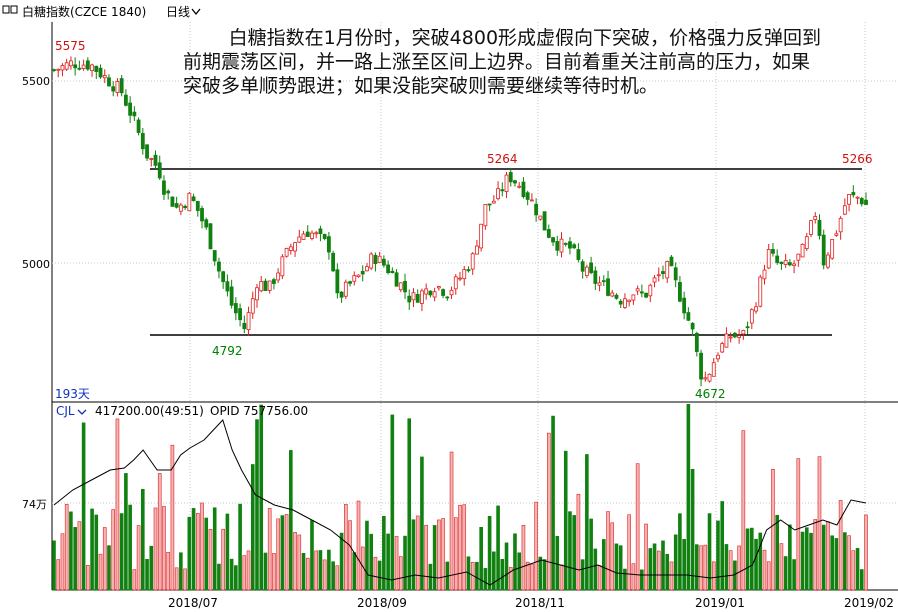  Describe the element at coordinates (149, 411) in the screenshot. I see `volume-value: 417200.00(49:51)` at that location.